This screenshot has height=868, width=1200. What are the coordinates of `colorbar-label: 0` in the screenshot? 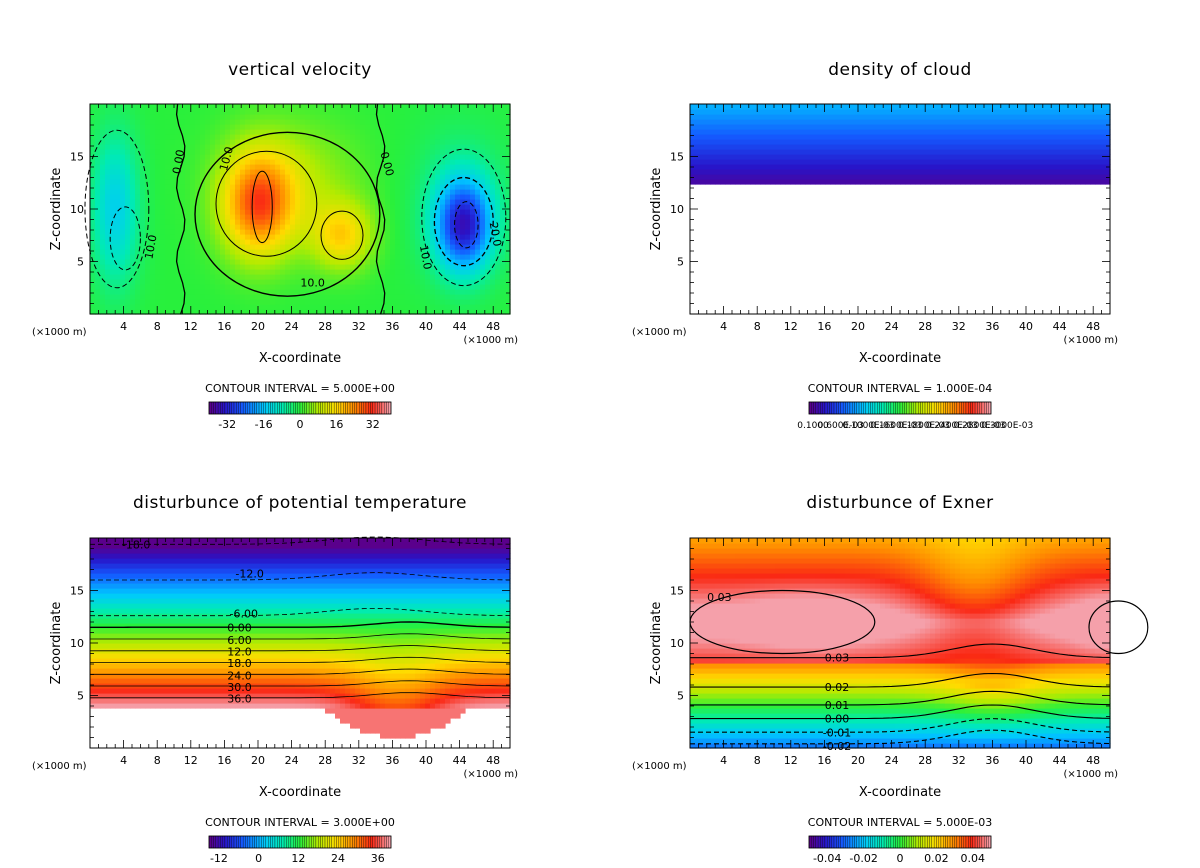 It's located at (300, 424).